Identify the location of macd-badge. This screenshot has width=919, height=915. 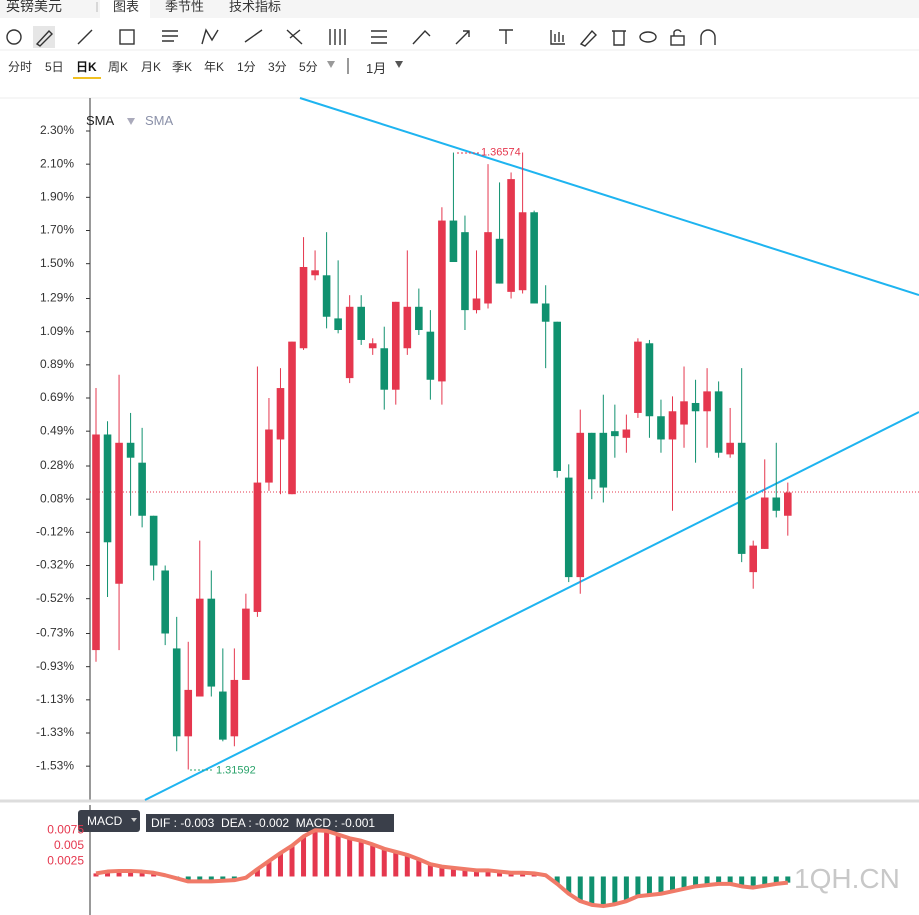
(109, 821).